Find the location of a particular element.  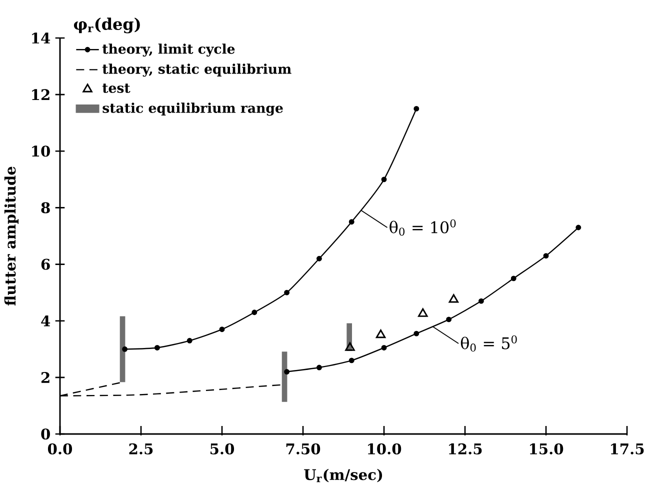

x-tick-label: 2.5 is located at coordinates (141, 448).